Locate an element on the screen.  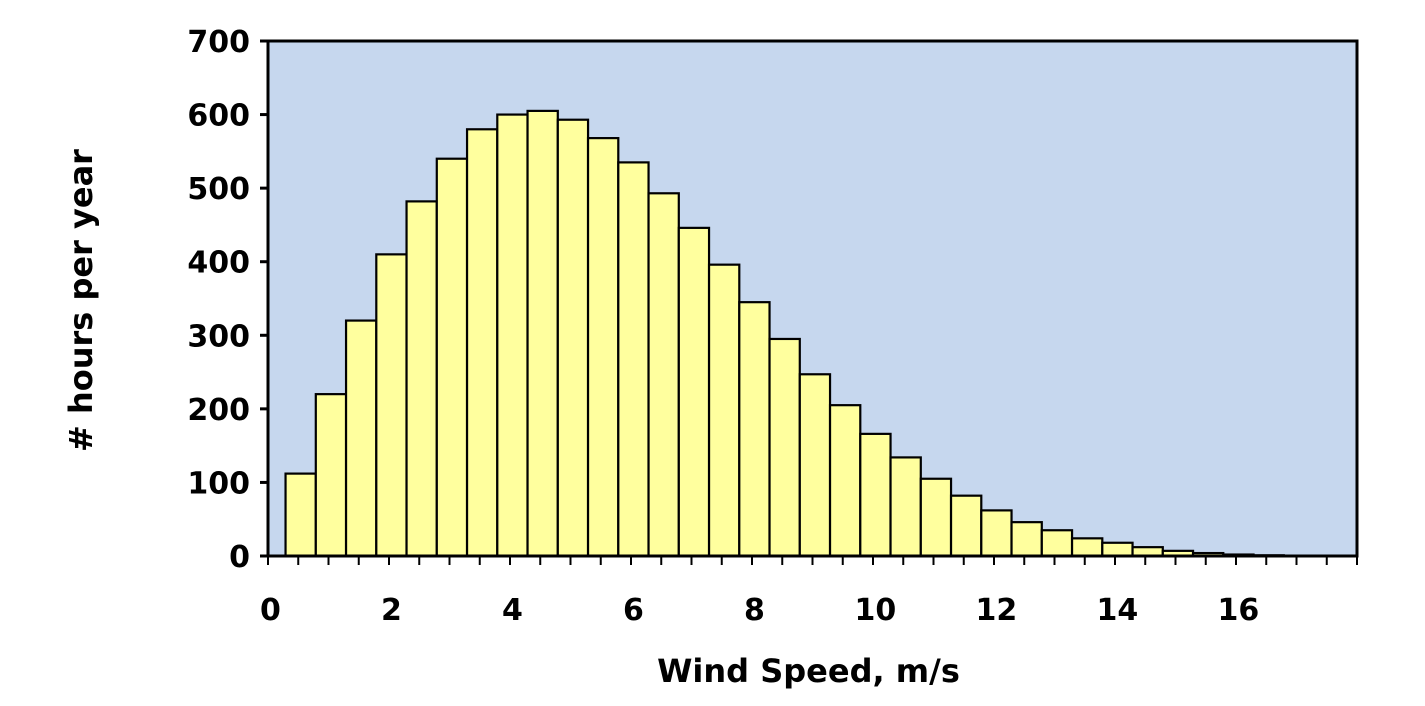
y-tick-label: 100 is located at coordinates (218, 483).